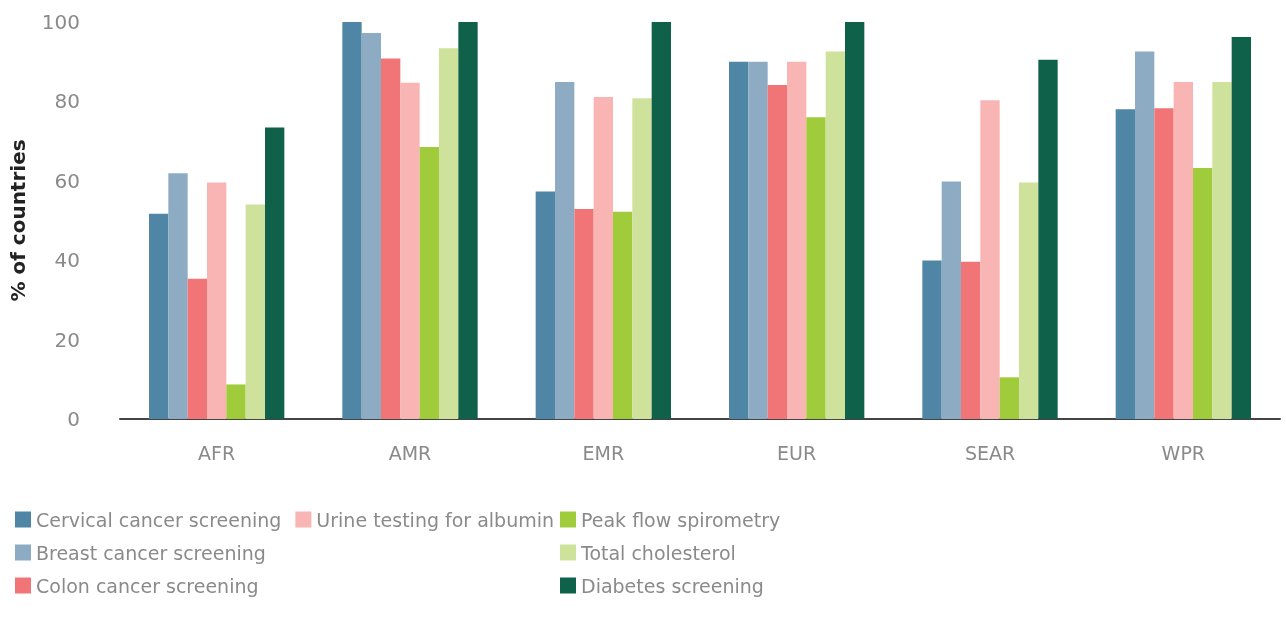  I want to click on x-tick-label: EUR, so click(797, 452).